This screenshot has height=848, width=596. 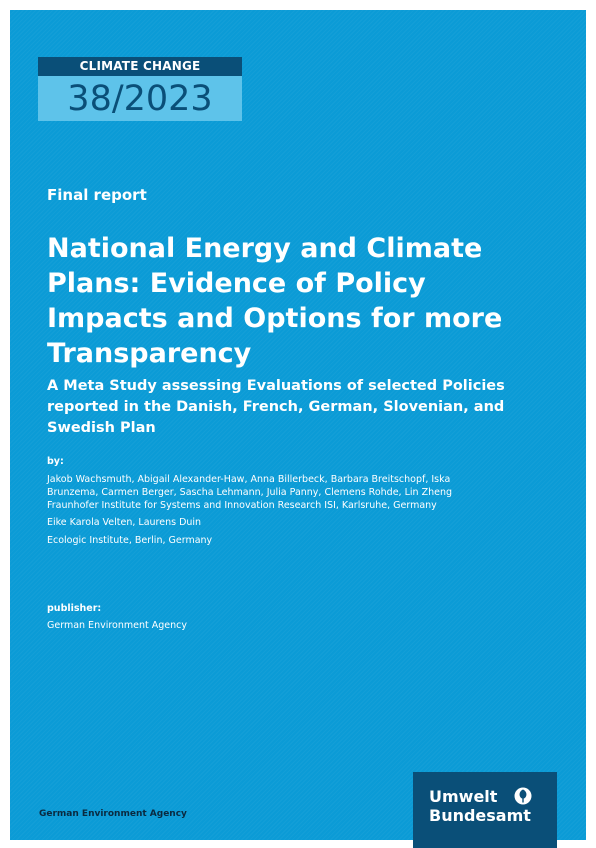 I want to click on author-group-2: Eike Karola Velten, Laurens Duin, so click(x=124, y=522).